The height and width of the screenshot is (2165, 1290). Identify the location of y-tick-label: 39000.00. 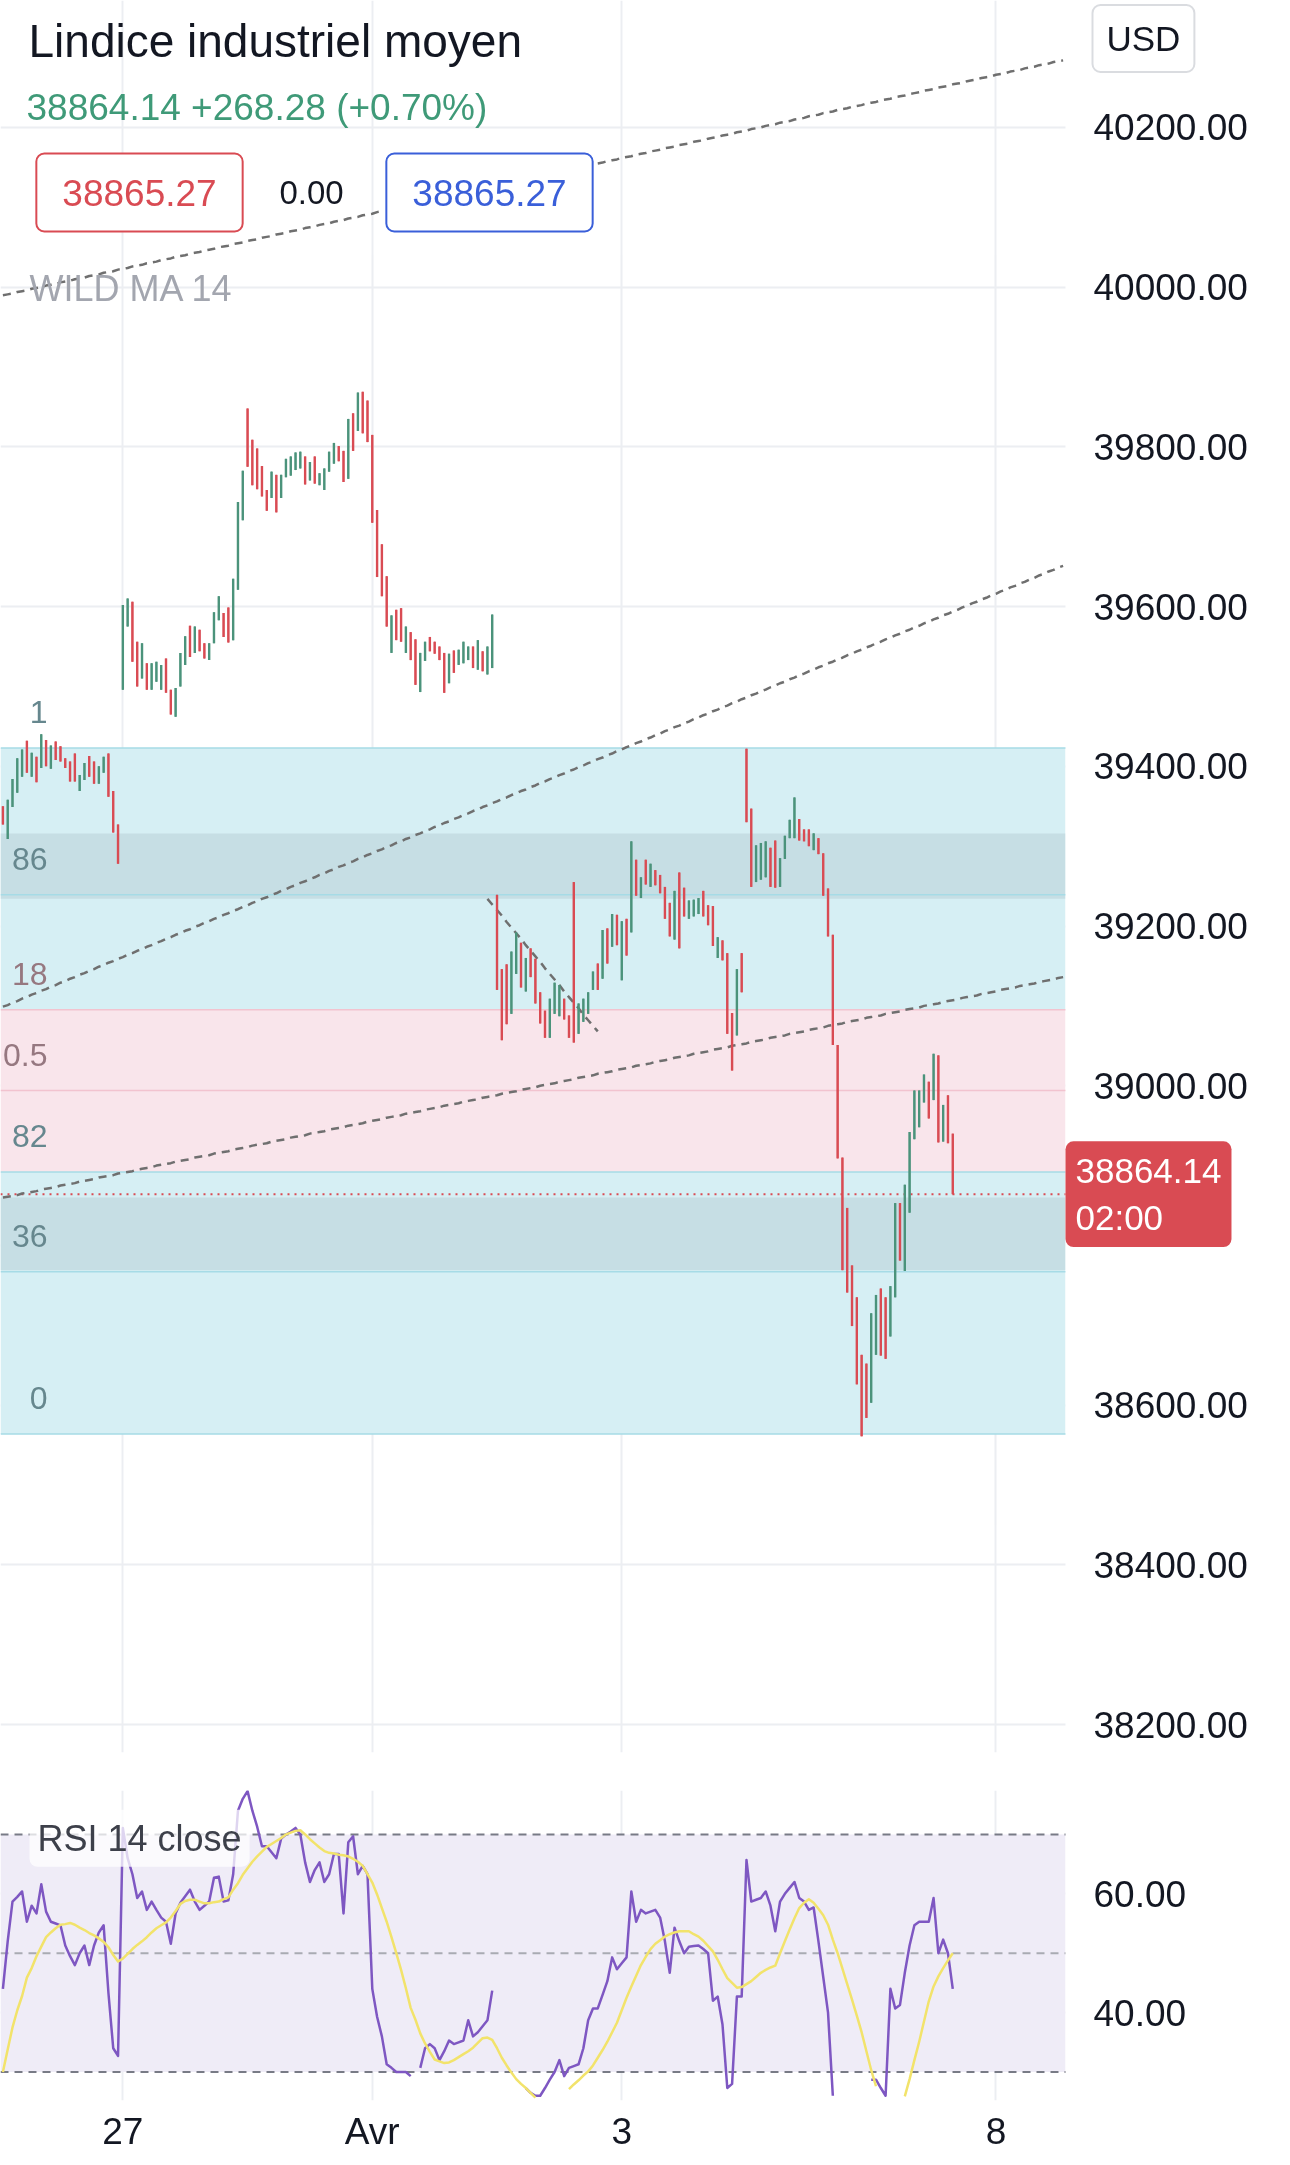
(1170, 1086).